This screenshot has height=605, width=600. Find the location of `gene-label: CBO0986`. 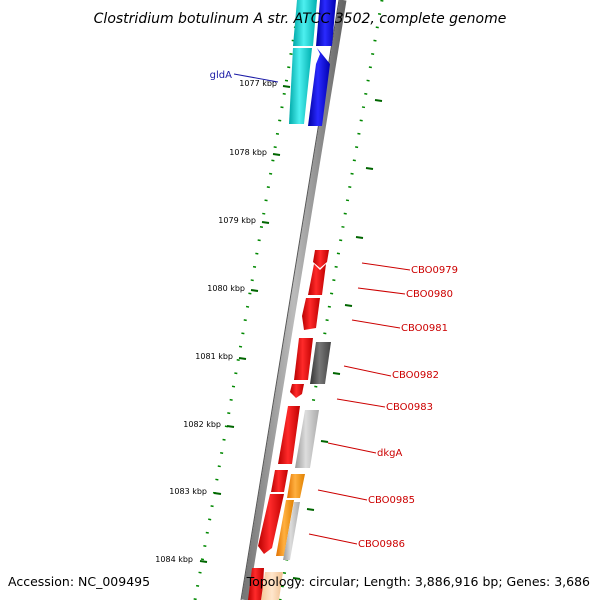

gene-label: CBO0986 is located at coordinates (381, 544).